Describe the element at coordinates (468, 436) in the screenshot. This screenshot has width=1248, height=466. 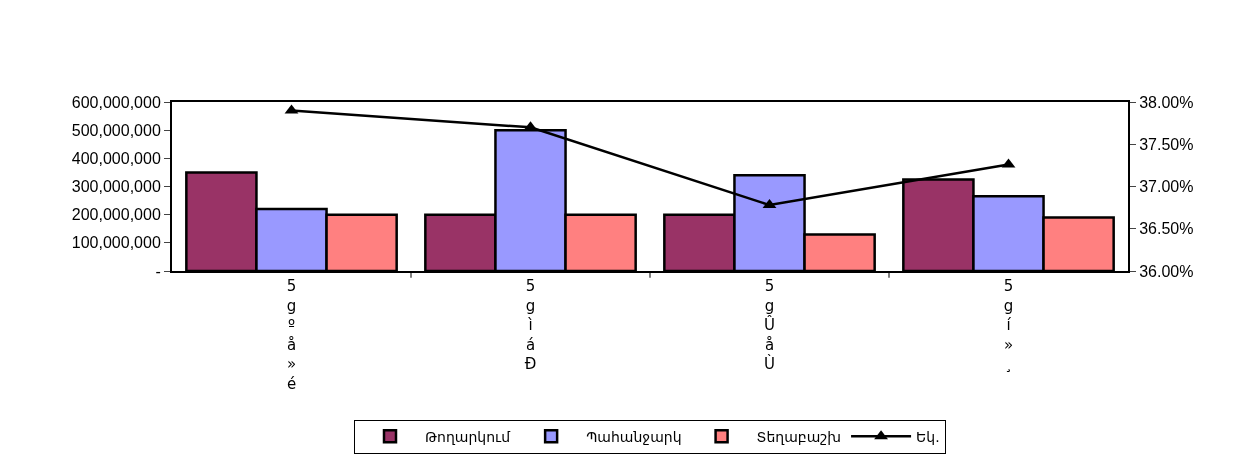
I see `legend-label: Թողարկում` at that location.